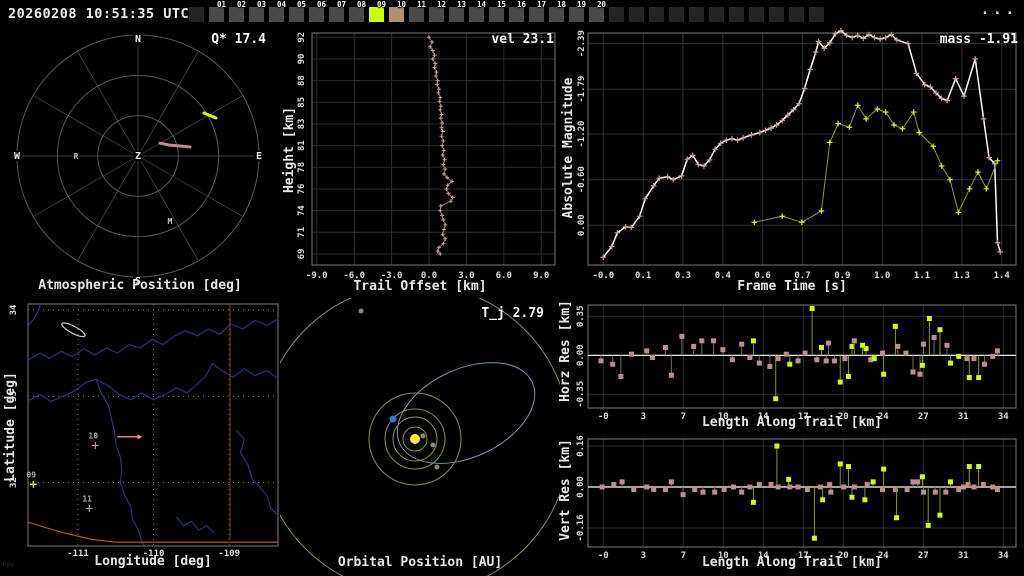 This screenshot has height=576, width=1024. I want to click on frame-thumbnail-07: 07, so click(337, 11).